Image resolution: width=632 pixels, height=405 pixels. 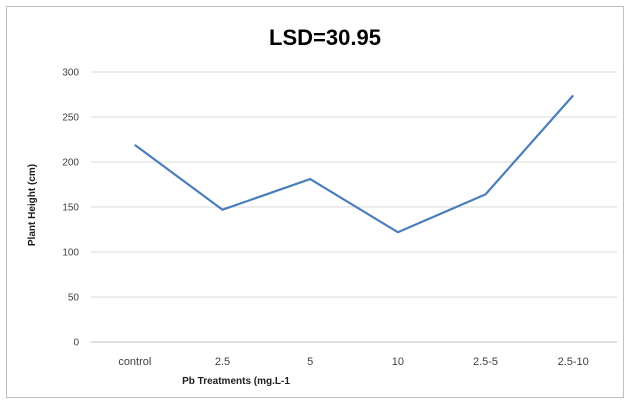 I want to click on y-axis-ticks: 0 50 100 150 200 250 300, so click(x=70, y=208).